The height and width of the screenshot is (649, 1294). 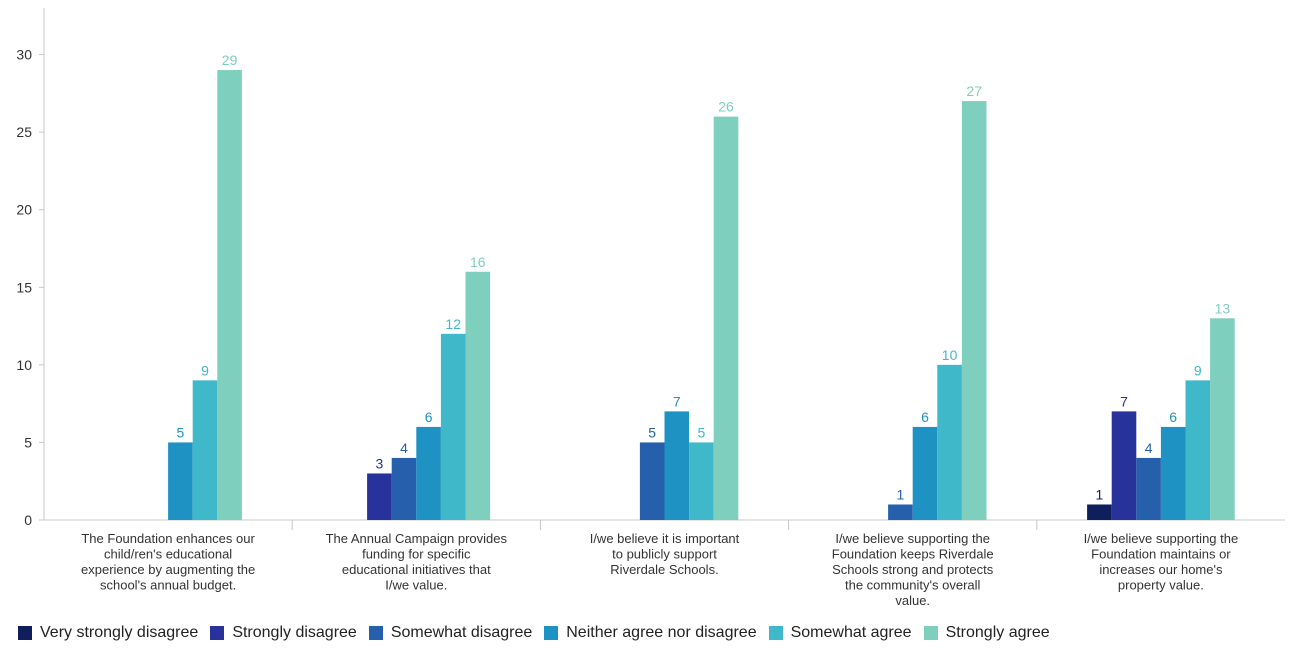 What do you see at coordinates (913, 554) in the screenshot?
I see `x-tick-label-line: Foundation keeps Riverdale` at bounding box center [913, 554].